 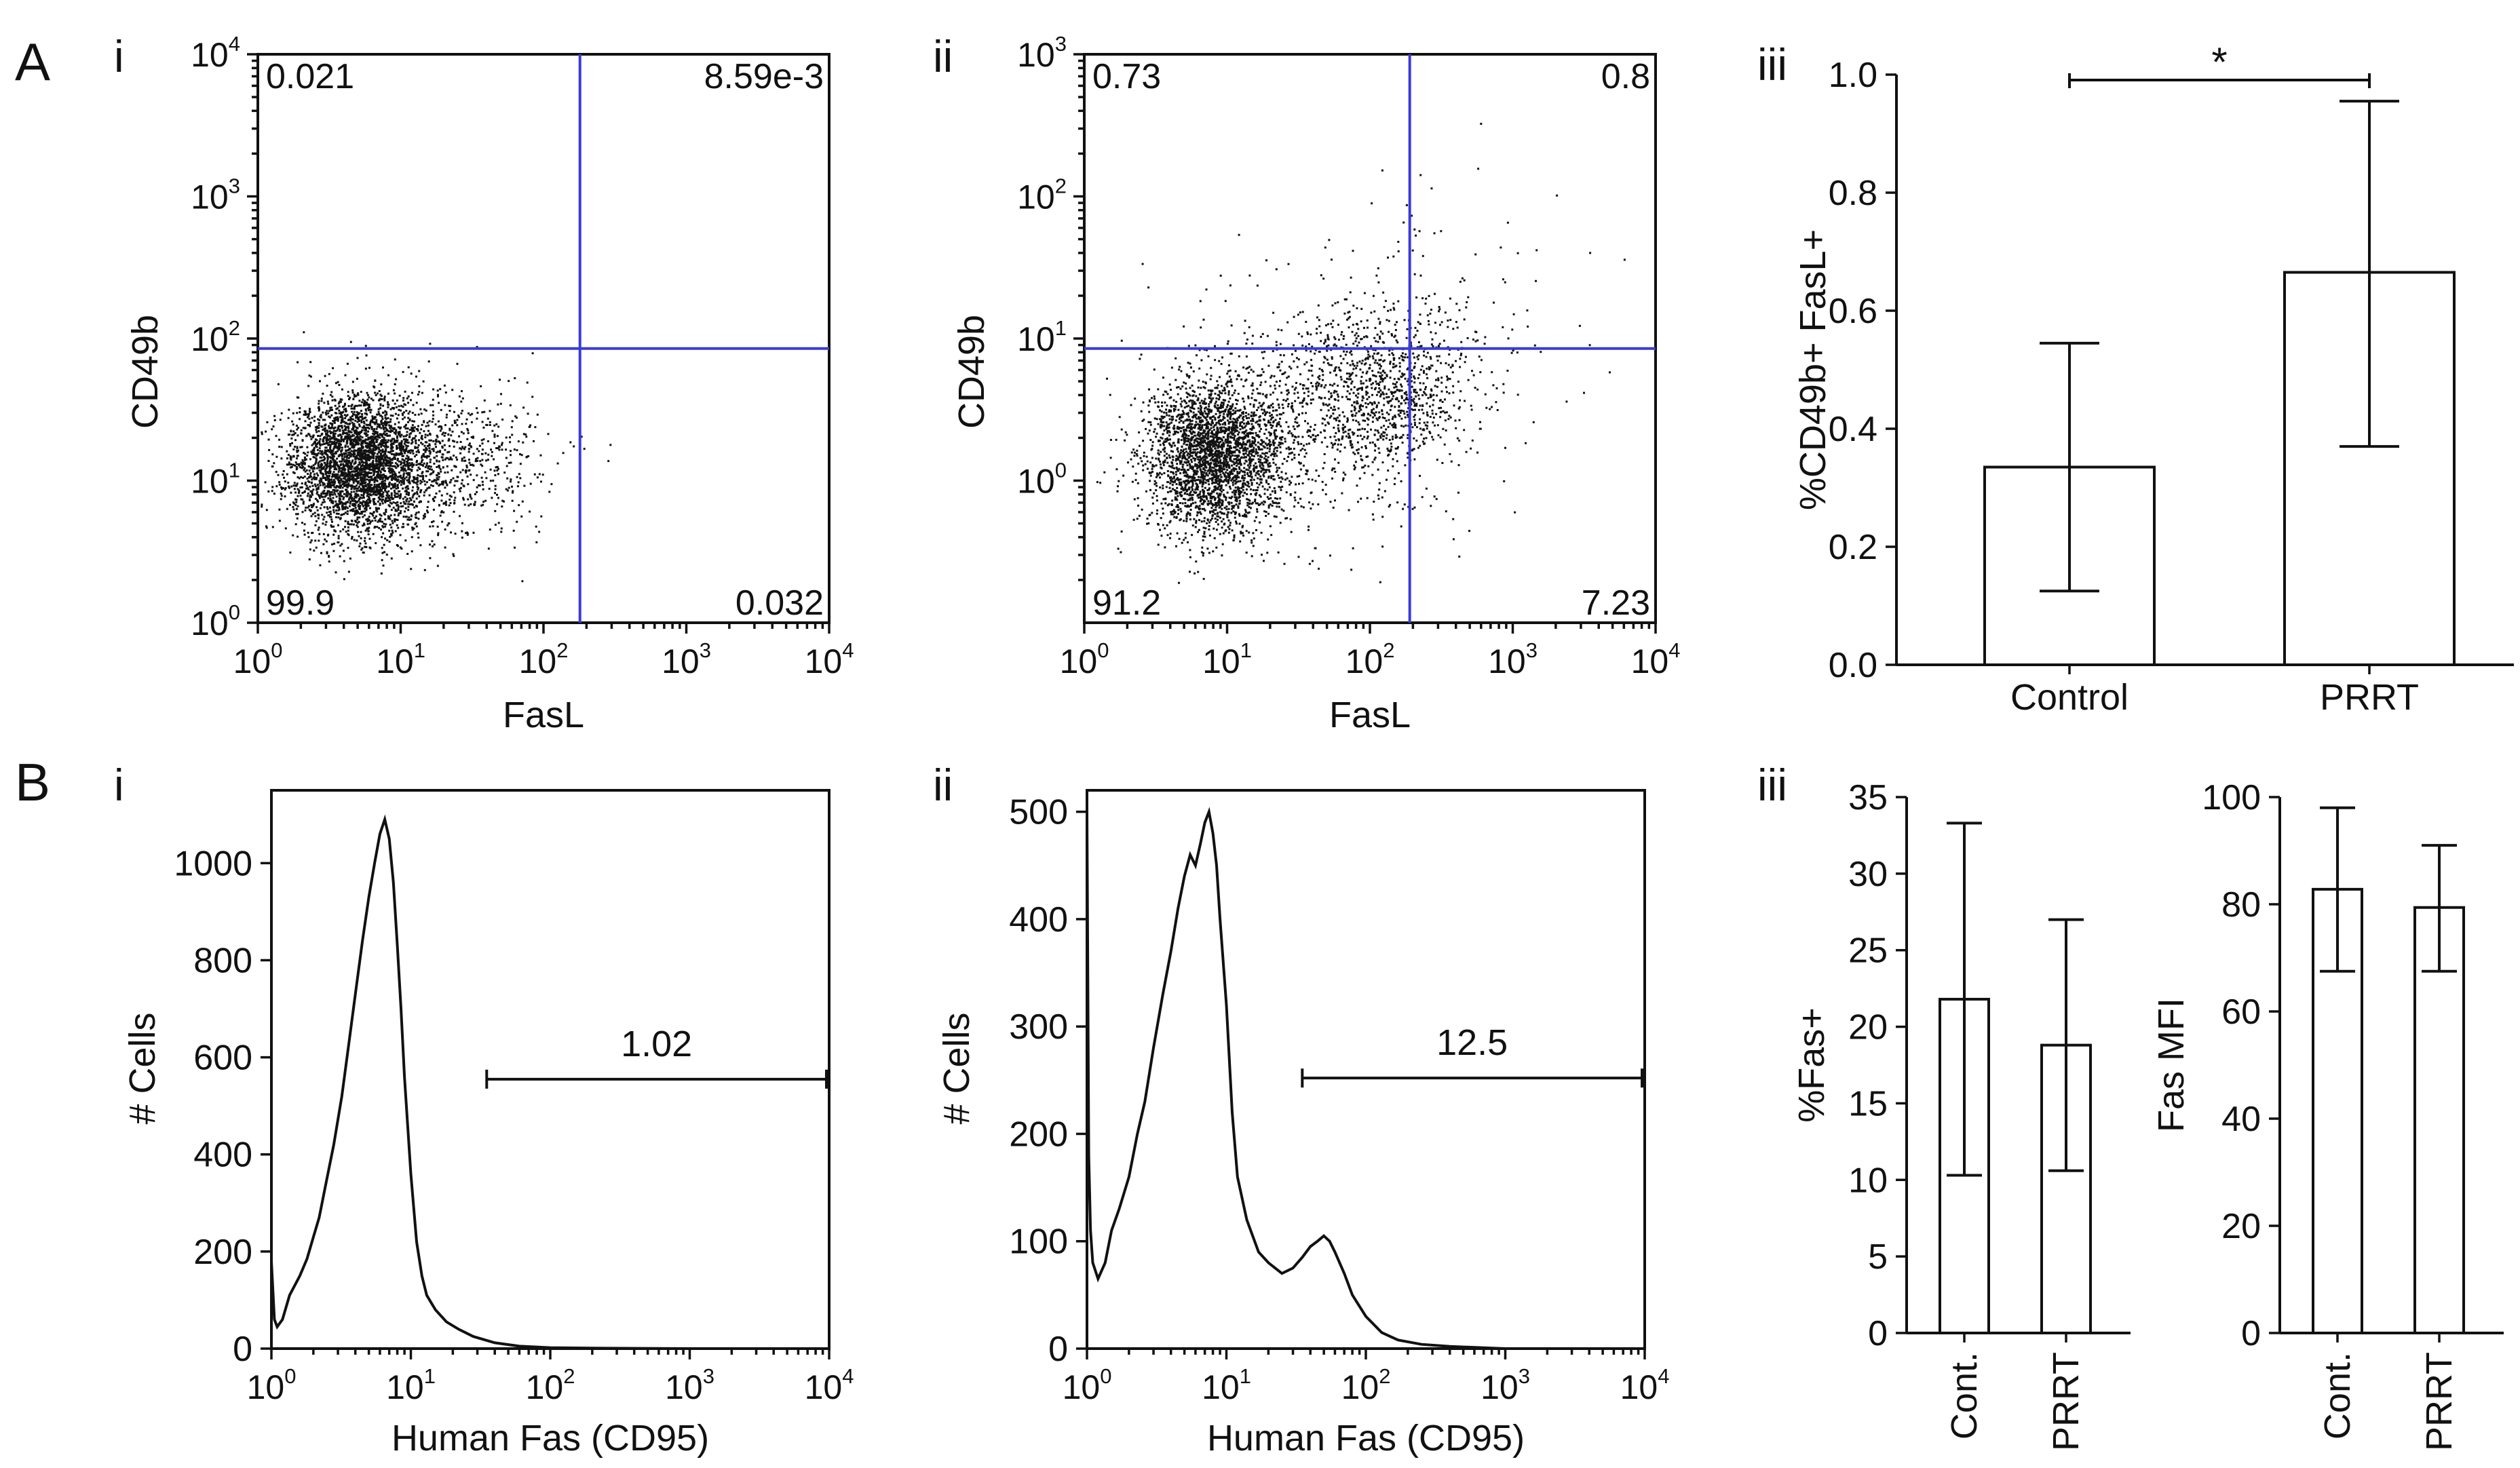 I want to click on x-tick-label-B-ii-2: 10², so click(x=1366, y=1385).